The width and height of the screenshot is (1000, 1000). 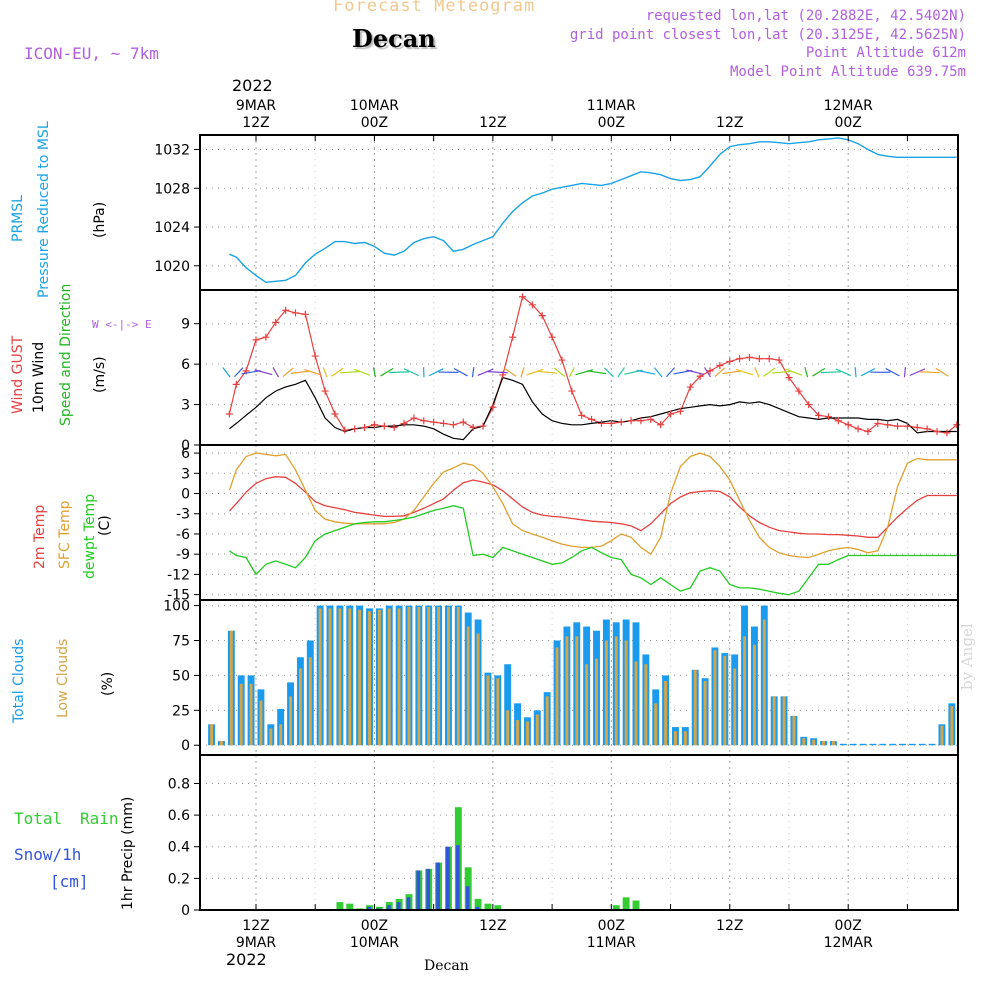 I want to click on point-altitude: Point Altitude 612m, so click(x=885, y=53).